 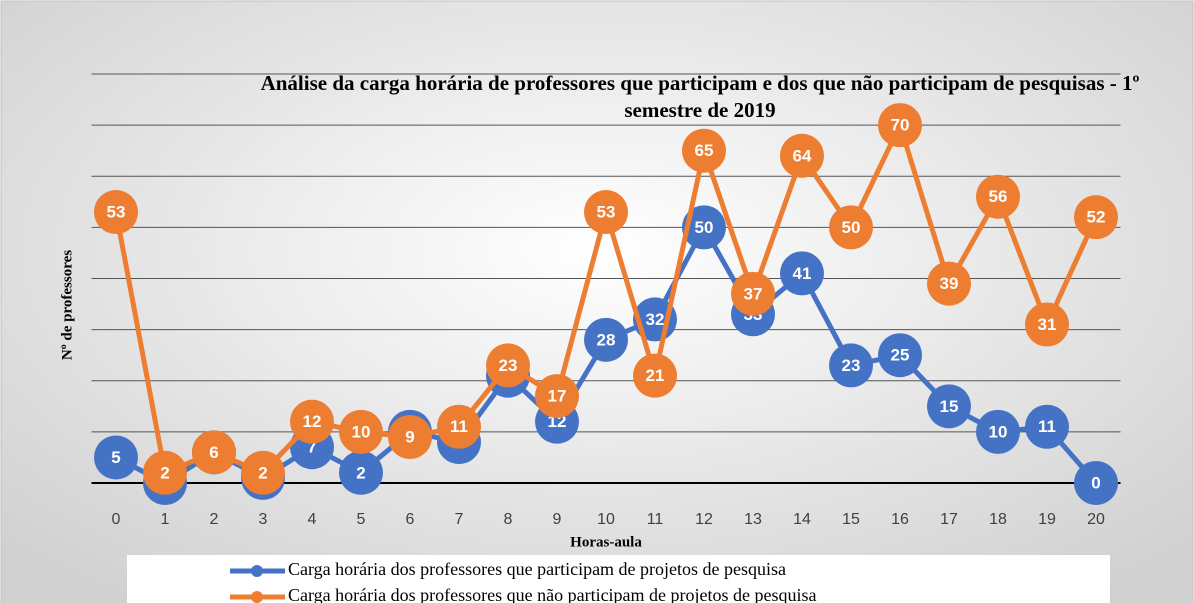 I want to click on data-label: 41, so click(x=802, y=273).